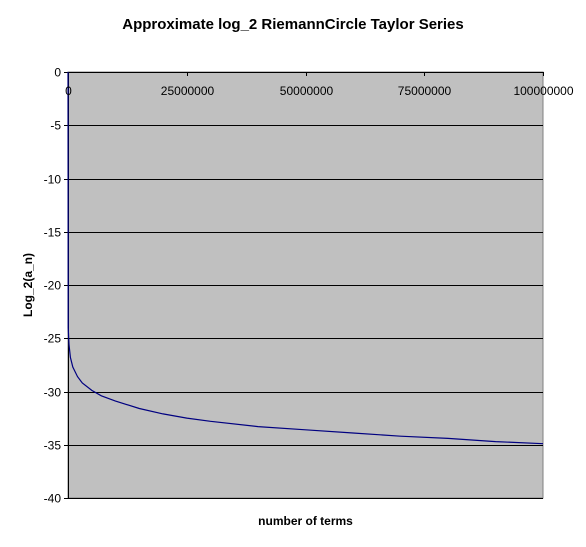 The width and height of the screenshot is (586, 547). What do you see at coordinates (53, 233) in the screenshot?
I see `y-tick-label: -15` at bounding box center [53, 233].